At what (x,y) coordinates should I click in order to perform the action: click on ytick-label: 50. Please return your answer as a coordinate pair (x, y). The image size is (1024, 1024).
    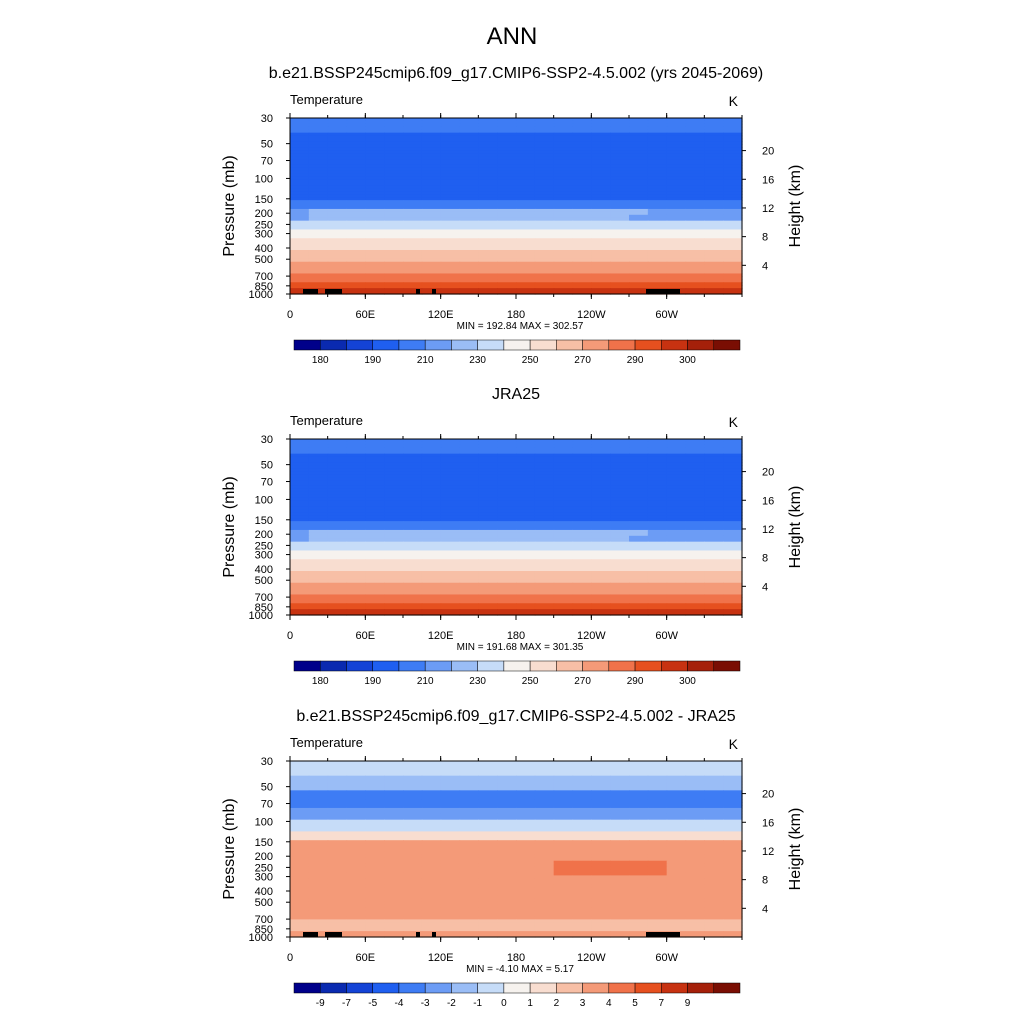
    Looking at the image, I should click on (267, 788).